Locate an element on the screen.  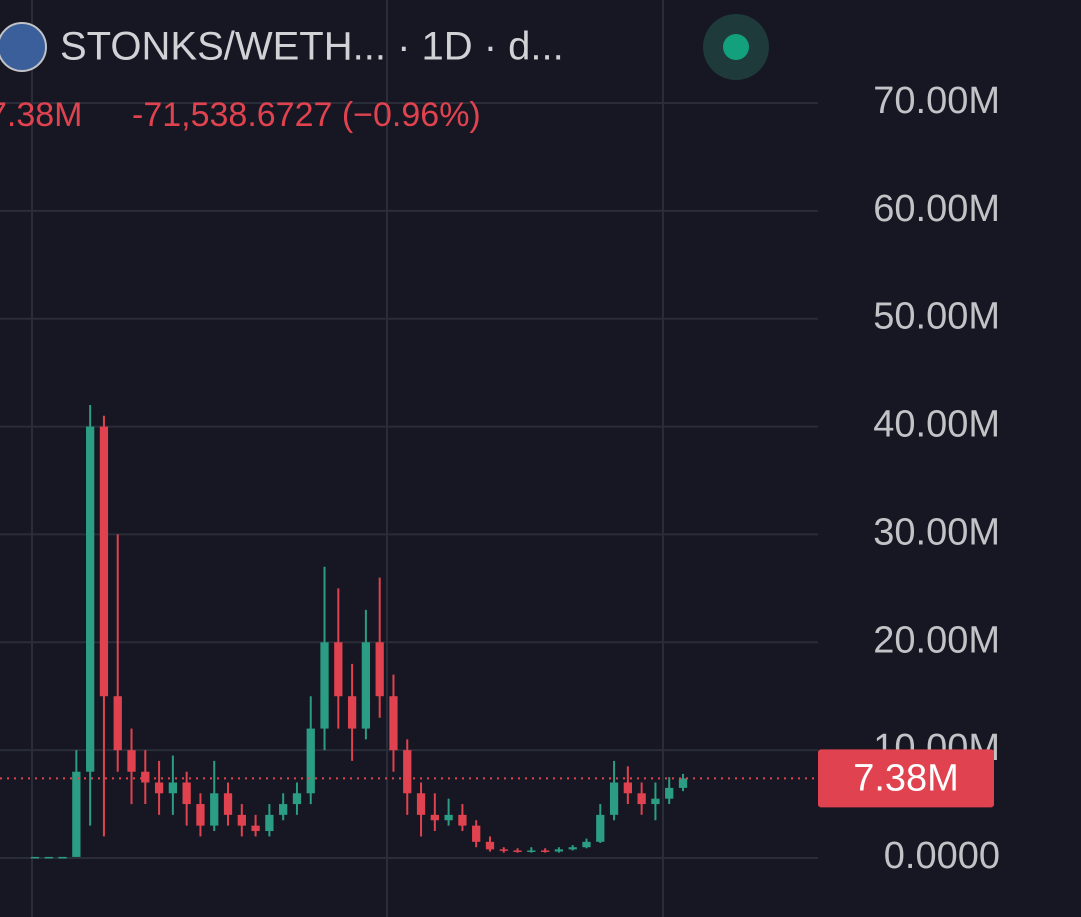
pair-avatar is located at coordinates (23, 47).